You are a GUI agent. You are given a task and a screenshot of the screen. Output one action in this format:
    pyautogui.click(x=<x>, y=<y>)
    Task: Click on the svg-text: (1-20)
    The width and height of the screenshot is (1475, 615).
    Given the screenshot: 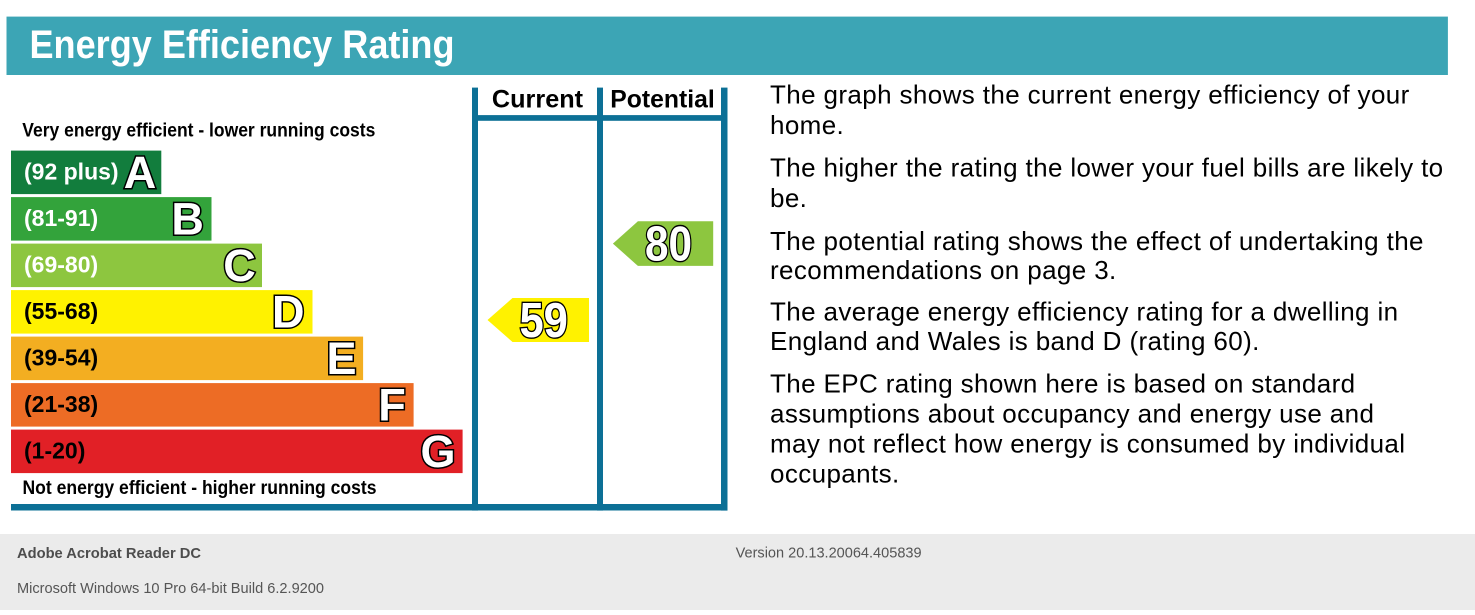 What is the action you would take?
    pyautogui.click(x=54, y=450)
    